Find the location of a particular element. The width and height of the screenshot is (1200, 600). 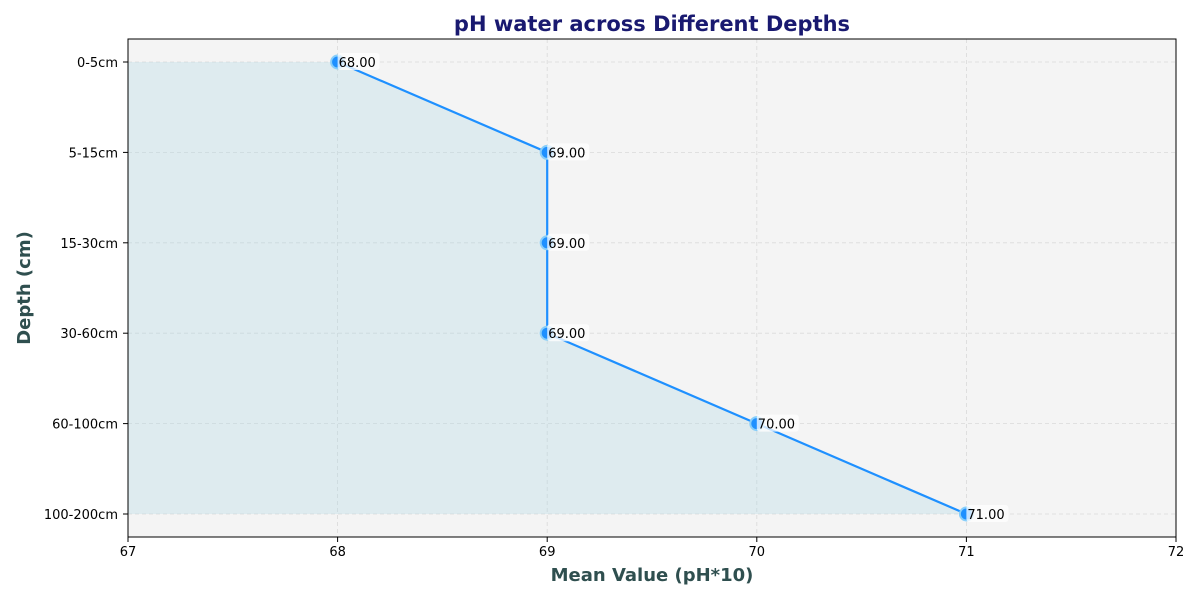

x-tick-label: 72 is located at coordinates (1176, 552).